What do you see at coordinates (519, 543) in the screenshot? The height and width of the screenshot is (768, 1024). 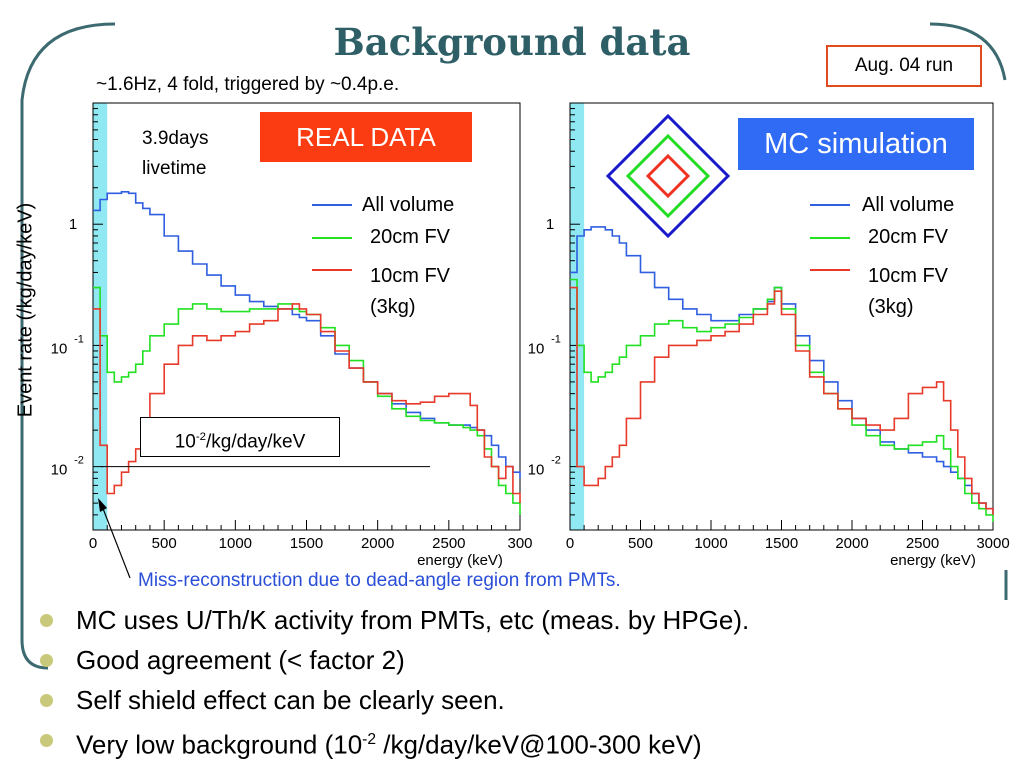 I see `x-tick-label: 300` at bounding box center [519, 543].